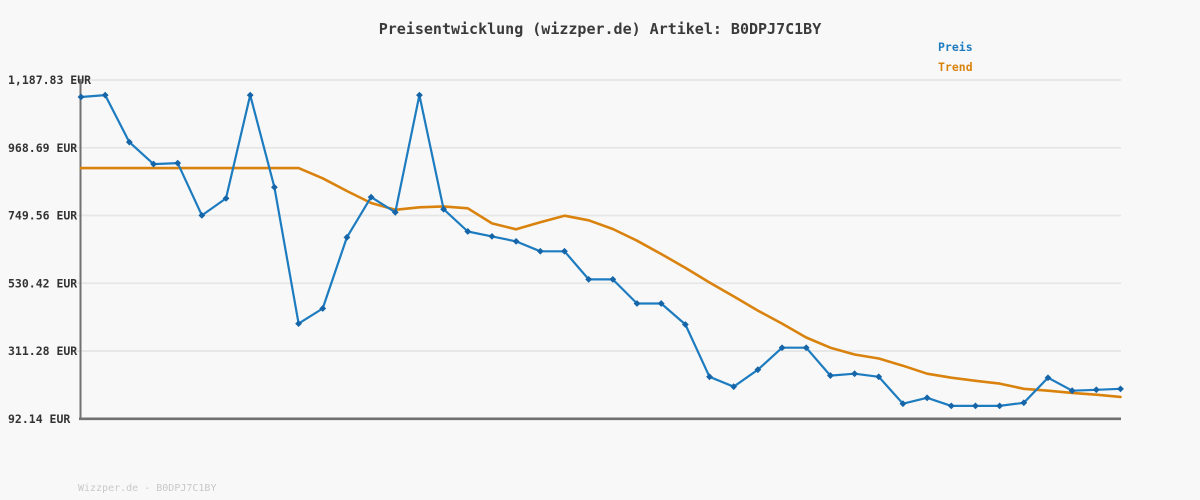 This screenshot has width=1200, height=500. I want to click on watermark: Wizzper.de - B0DPJ7C1BY, so click(147, 488).